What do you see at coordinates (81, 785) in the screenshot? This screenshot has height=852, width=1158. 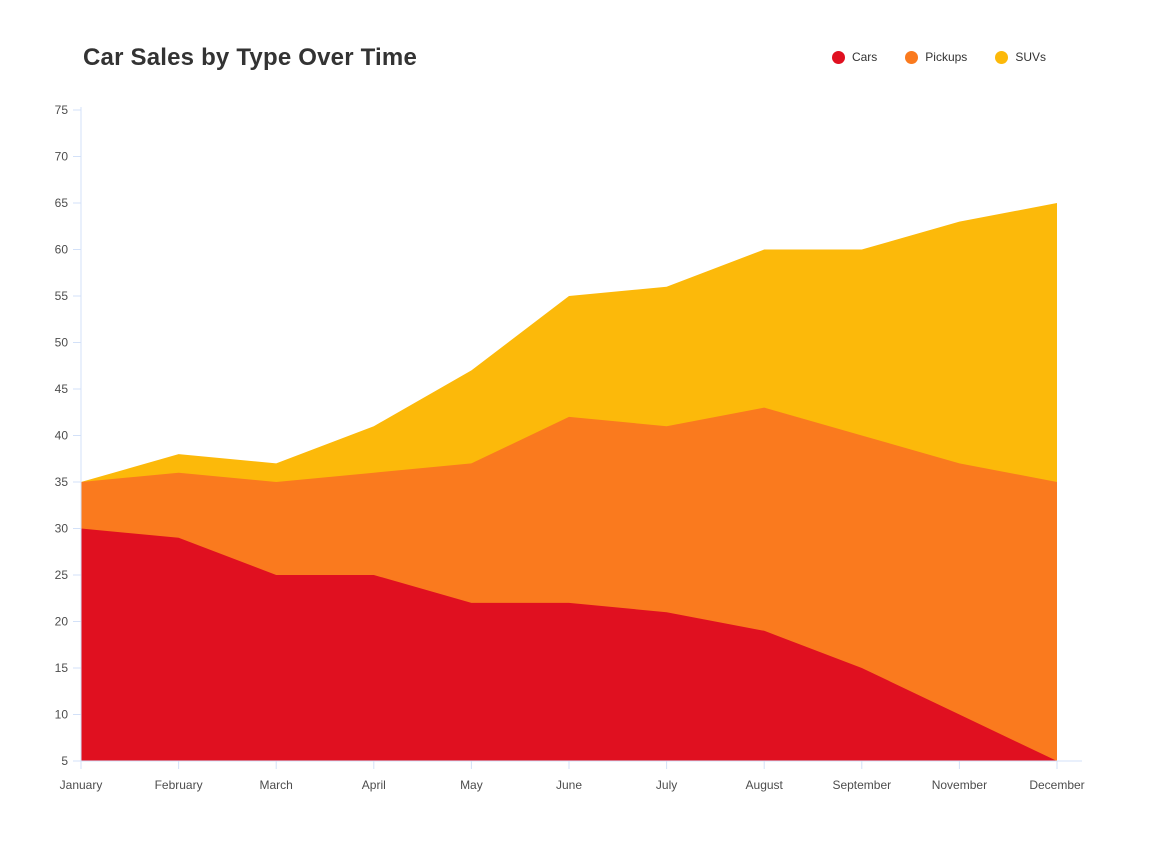 I see `x-tick-label-january: January` at bounding box center [81, 785].